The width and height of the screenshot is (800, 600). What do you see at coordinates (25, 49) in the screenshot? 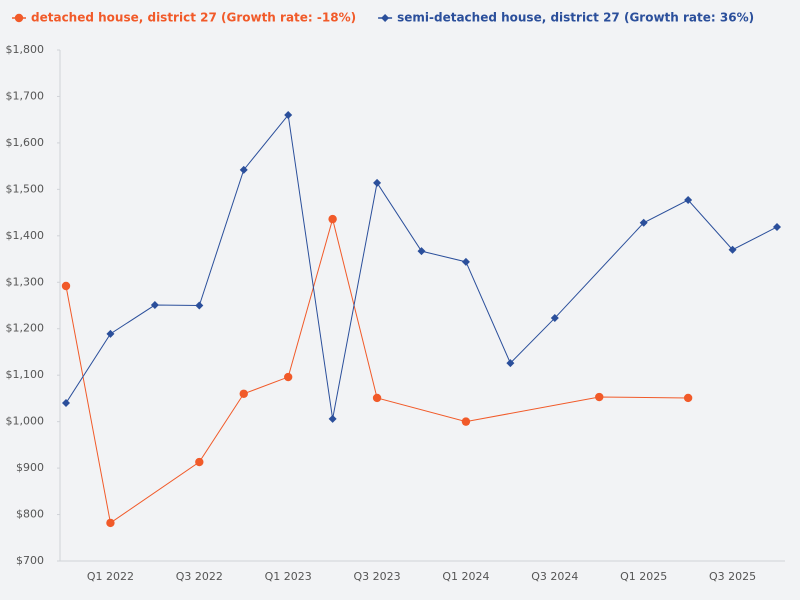
I see `y-tick-label: $1,800` at bounding box center [25, 49].